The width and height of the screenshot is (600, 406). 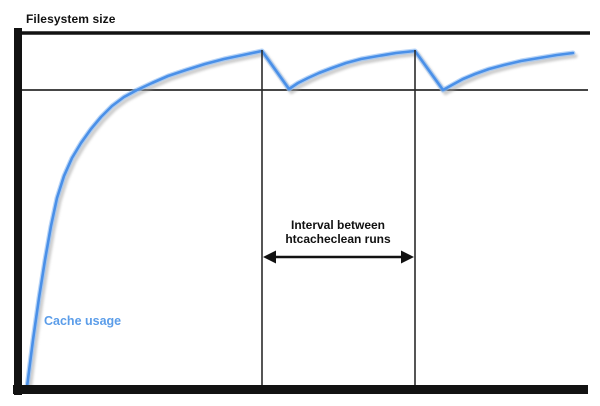 What do you see at coordinates (18, 211) in the screenshot?
I see `y-axis` at bounding box center [18, 211].